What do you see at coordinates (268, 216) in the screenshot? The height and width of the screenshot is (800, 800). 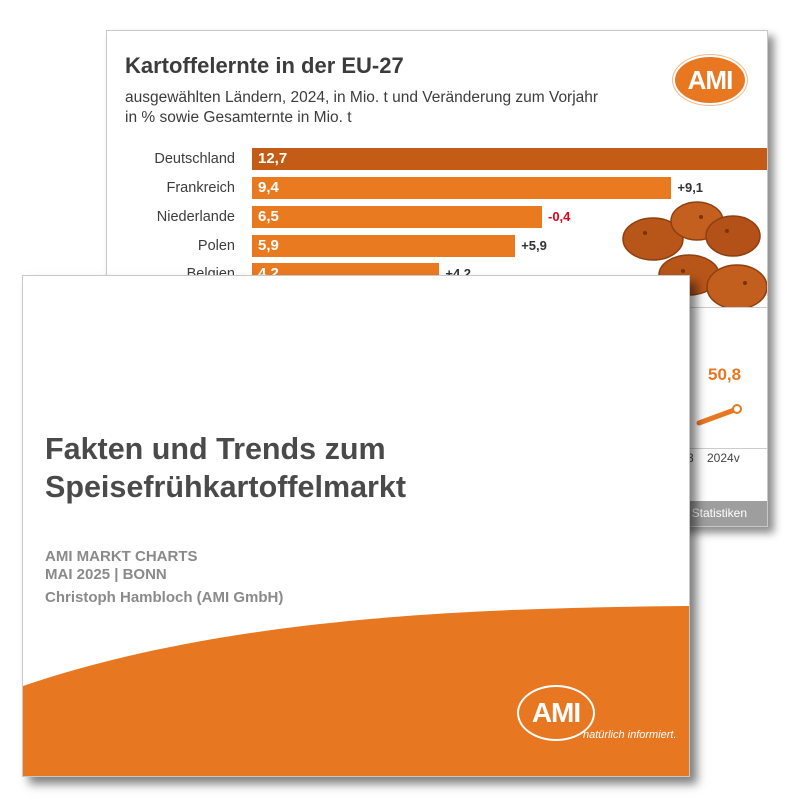 I see `bar-value-label: 6,5` at bounding box center [268, 216].